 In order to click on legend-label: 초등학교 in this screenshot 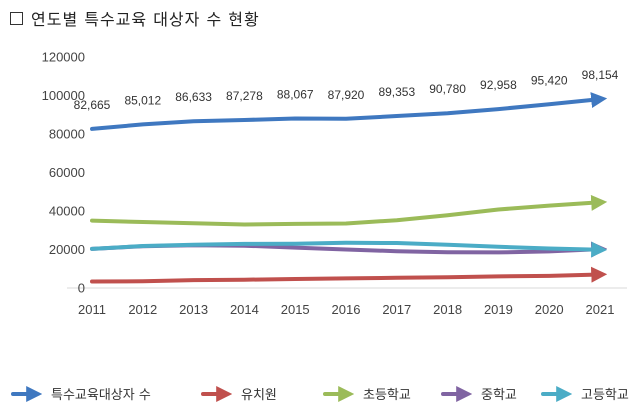, I will do `click(387, 395)`.